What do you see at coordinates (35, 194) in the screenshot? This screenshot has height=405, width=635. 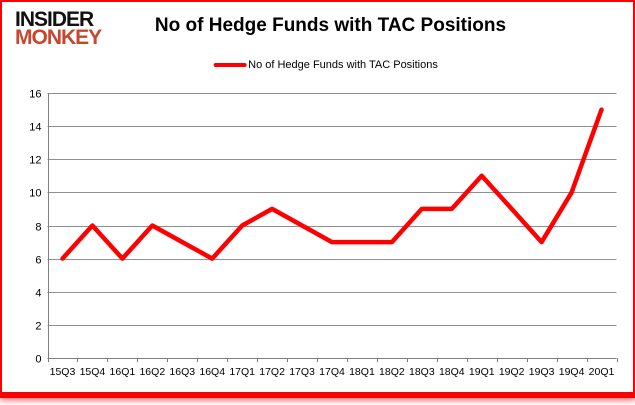 I see `y-axis-tick-label: 10` at bounding box center [35, 194].